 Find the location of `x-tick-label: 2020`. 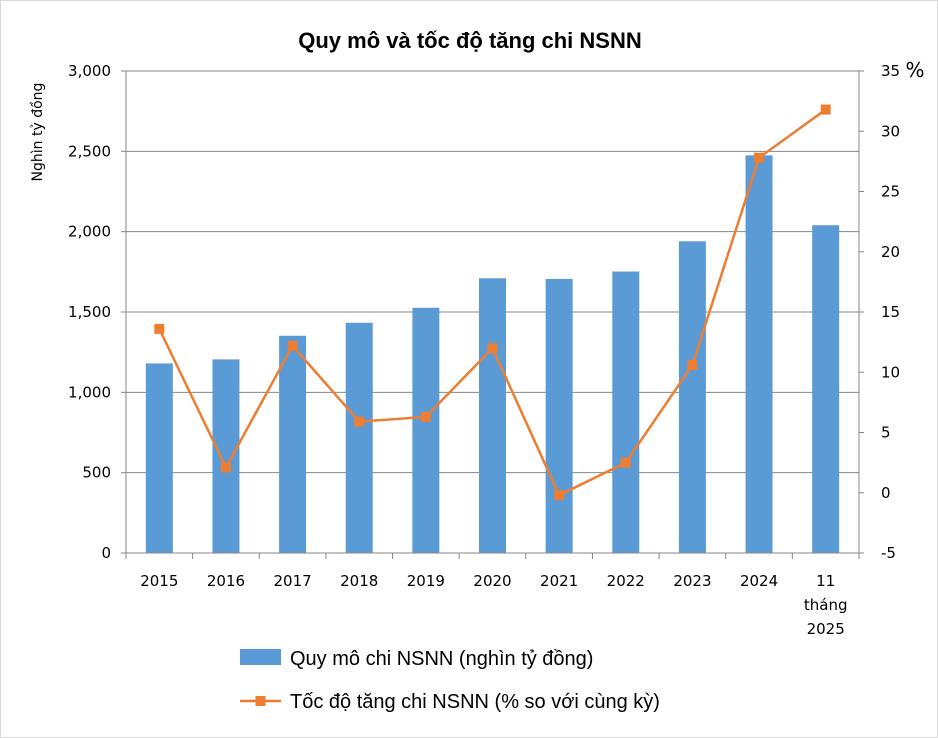

x-tick-label: 2020 is located at coordinates (492, 581).